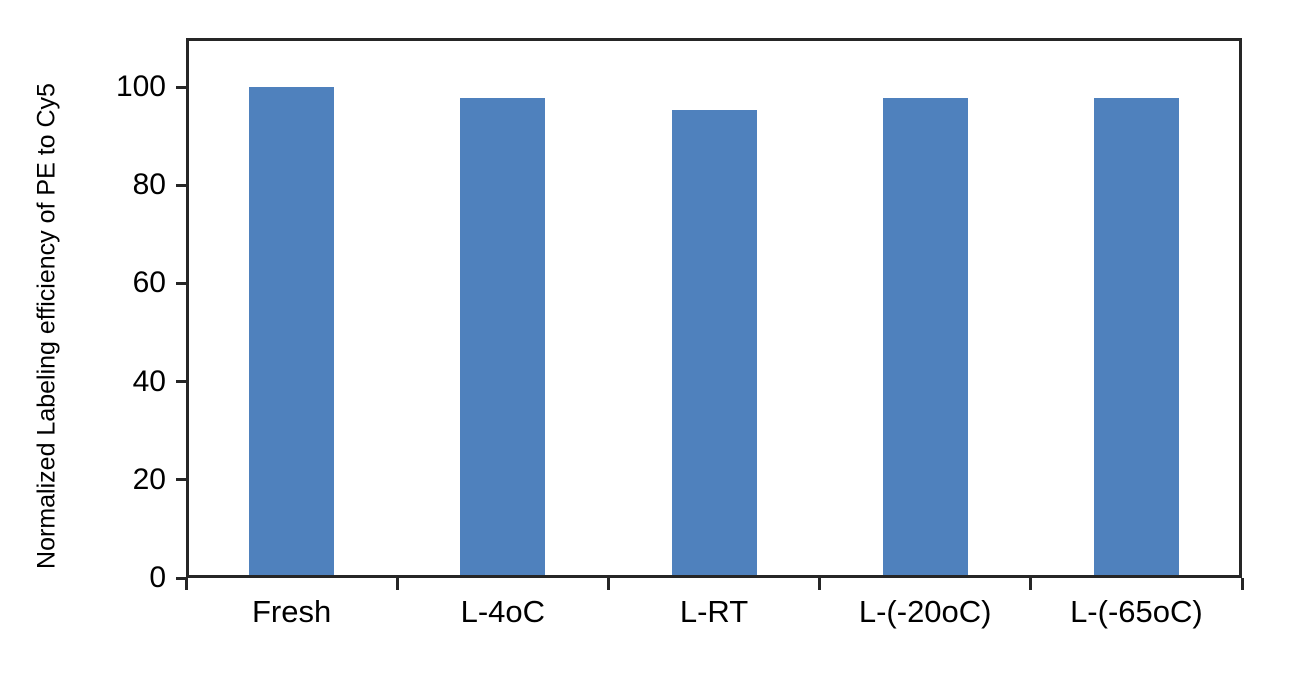 The width and height of the screenshot is (1312, 678). What do you see at coordinates (1136, 337) in the screenshot?
I see `bar-l-65oc` at bounding box center [1136, 337].